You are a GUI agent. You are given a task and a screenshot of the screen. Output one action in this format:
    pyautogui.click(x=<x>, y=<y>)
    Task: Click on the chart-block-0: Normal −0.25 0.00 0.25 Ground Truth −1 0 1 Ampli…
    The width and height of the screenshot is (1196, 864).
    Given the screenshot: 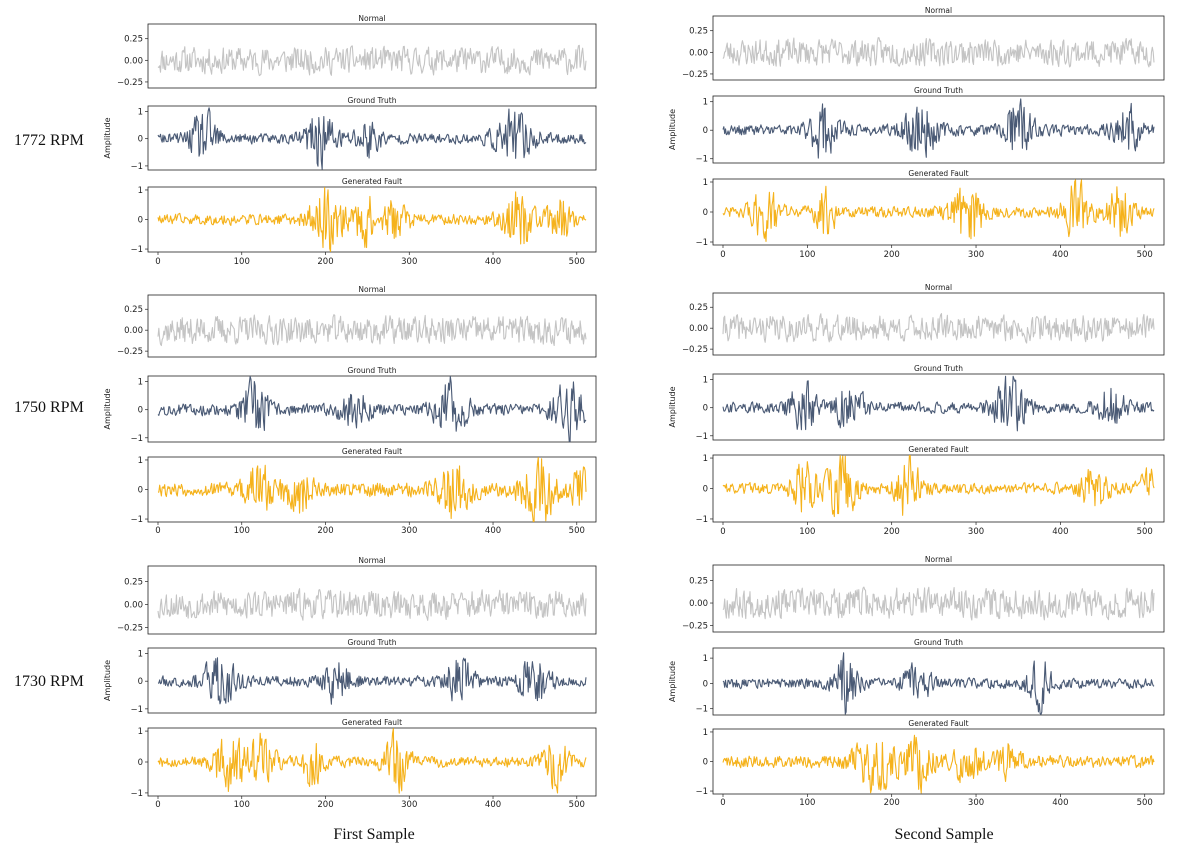 What is the action you would take?
    pyautogui.click(x=350, y=140)
    